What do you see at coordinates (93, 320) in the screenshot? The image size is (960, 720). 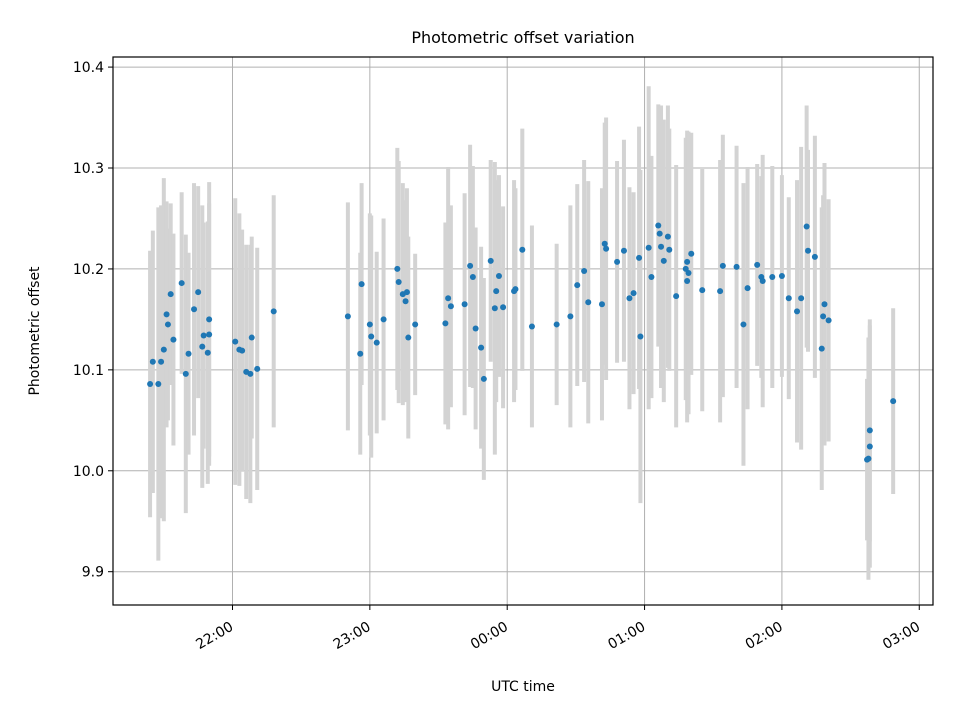 I see `y-axis-ticks: 9.9 10.0 10.1 10.2 10.3 10.4` at bounding box center [93, 320].